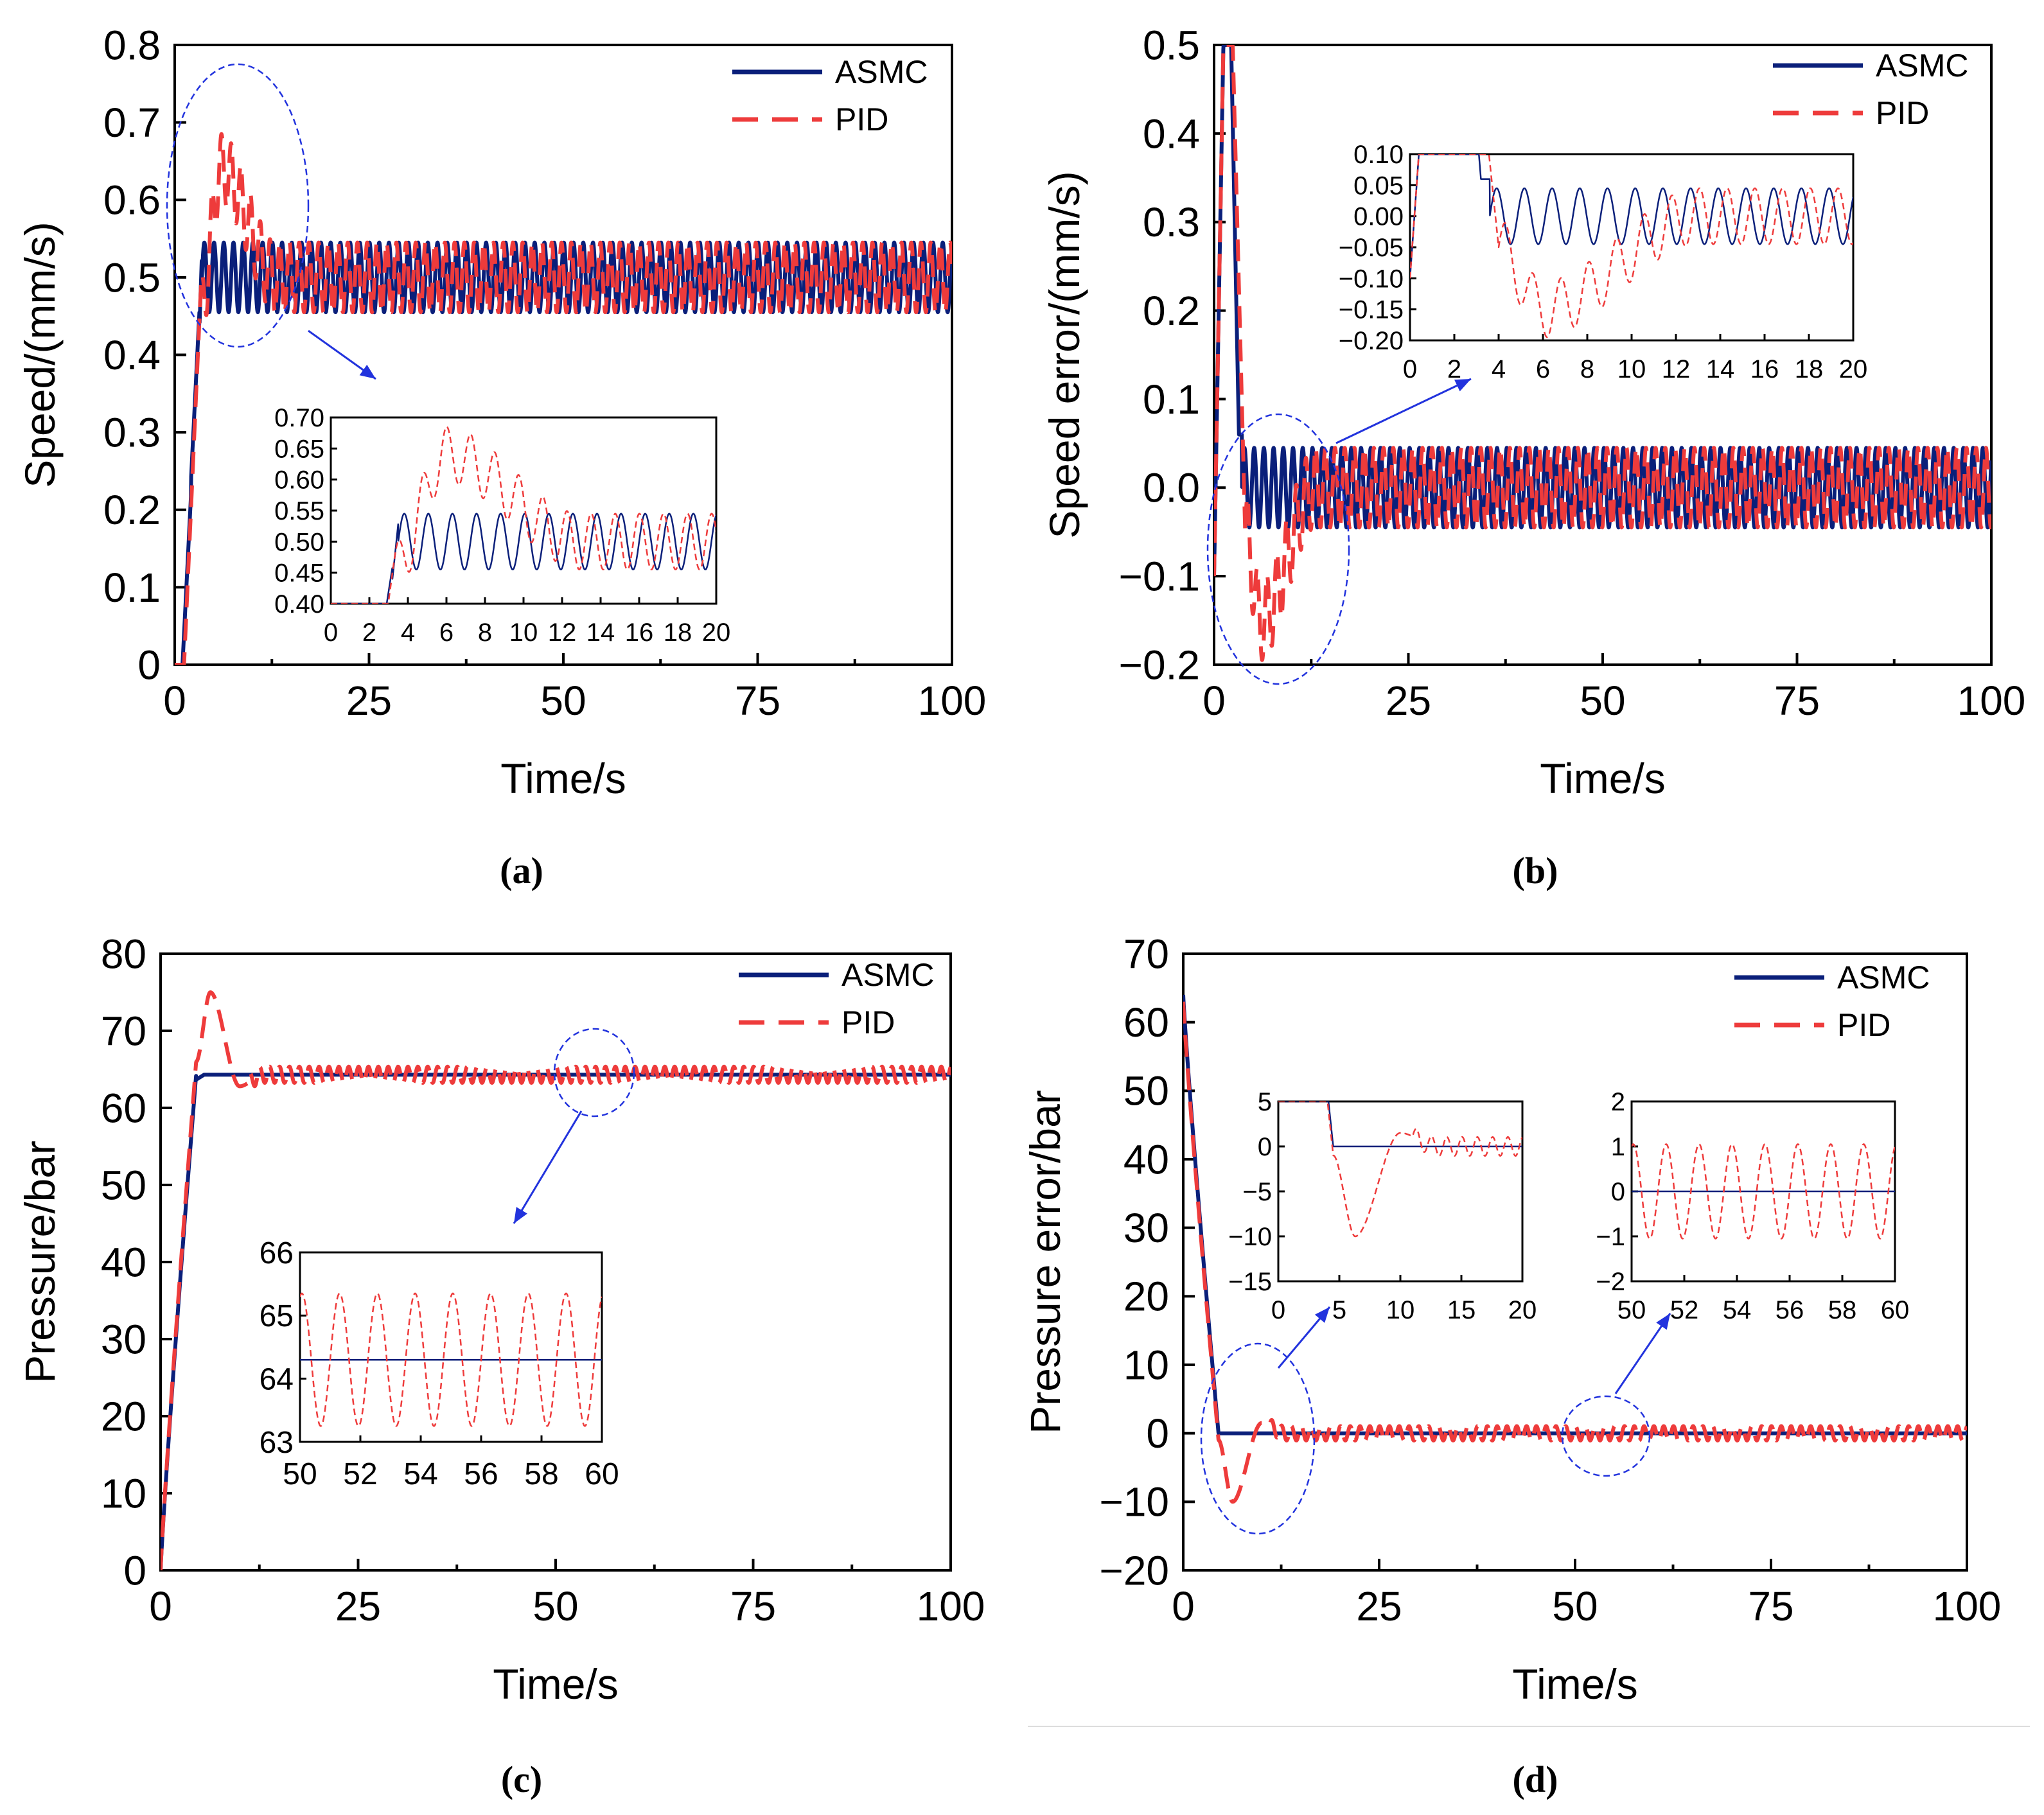  What do you see at coordinates (1171, 45) in the screenshot?
I see `main-y-tick-label: 0.5` at bounding box center [1171, 45].